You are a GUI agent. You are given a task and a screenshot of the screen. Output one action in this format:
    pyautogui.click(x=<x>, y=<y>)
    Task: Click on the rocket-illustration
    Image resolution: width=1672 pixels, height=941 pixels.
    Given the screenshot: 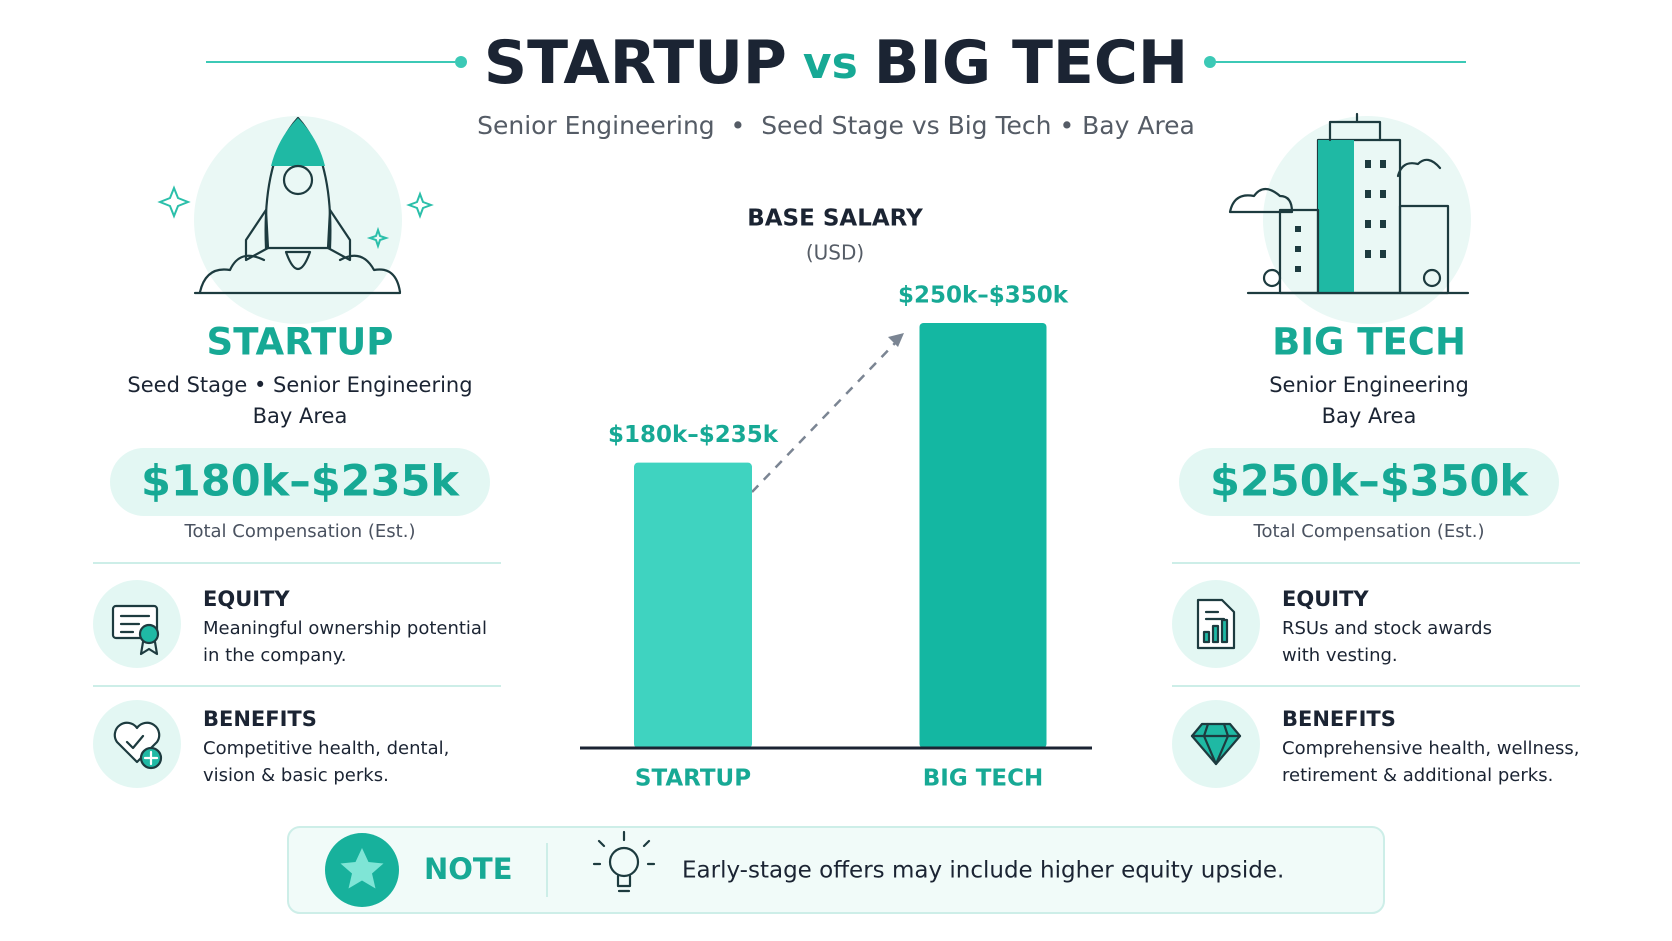 What is the action you would take?
    pyautogui.click(x=295, y=220)
    